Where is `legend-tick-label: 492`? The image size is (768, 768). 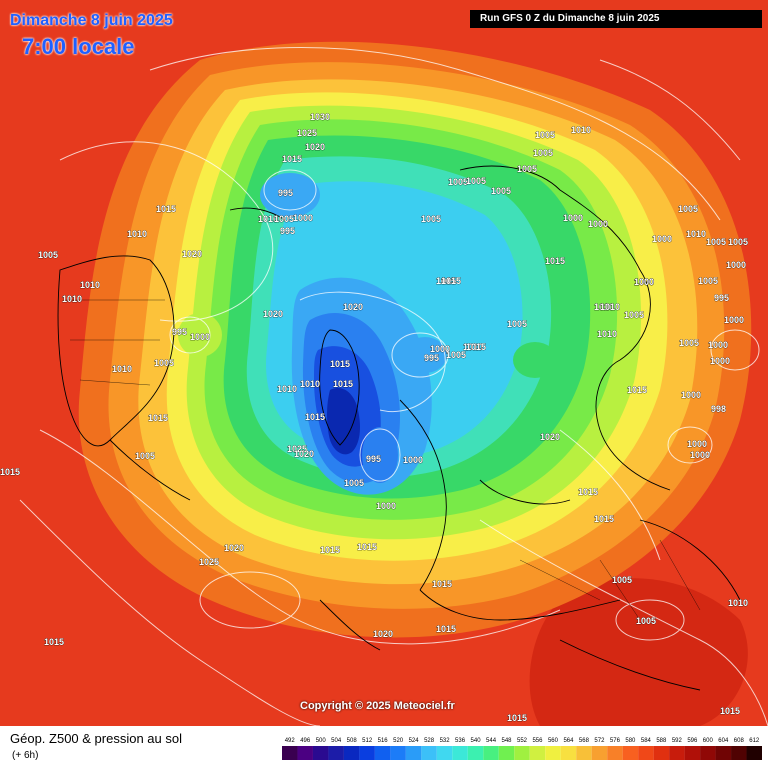 legend-tick-label: 492 is located at coordinates (290, 741).